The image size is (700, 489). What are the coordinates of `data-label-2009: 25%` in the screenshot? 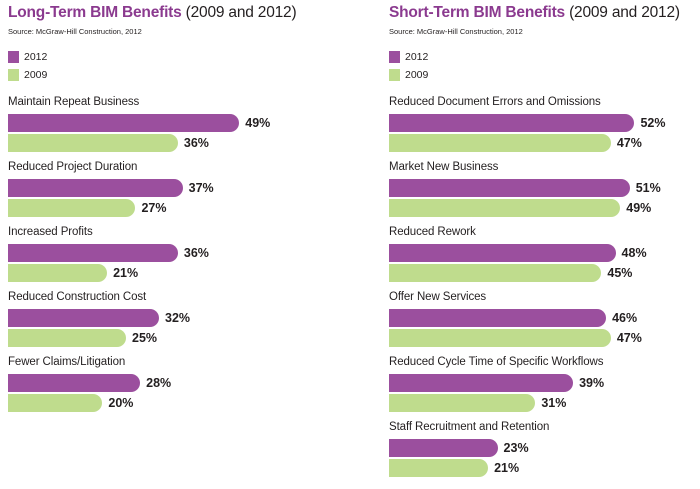 It's located at (145, 338).